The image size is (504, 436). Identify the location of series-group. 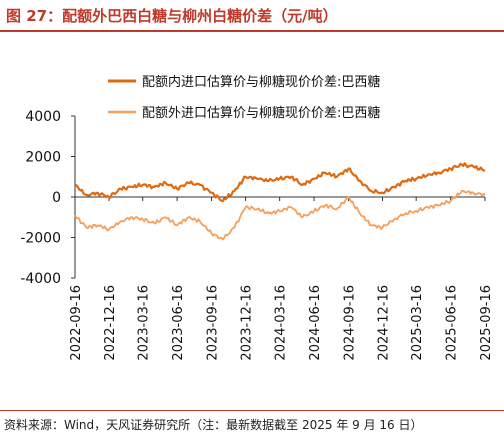
(280, 201).